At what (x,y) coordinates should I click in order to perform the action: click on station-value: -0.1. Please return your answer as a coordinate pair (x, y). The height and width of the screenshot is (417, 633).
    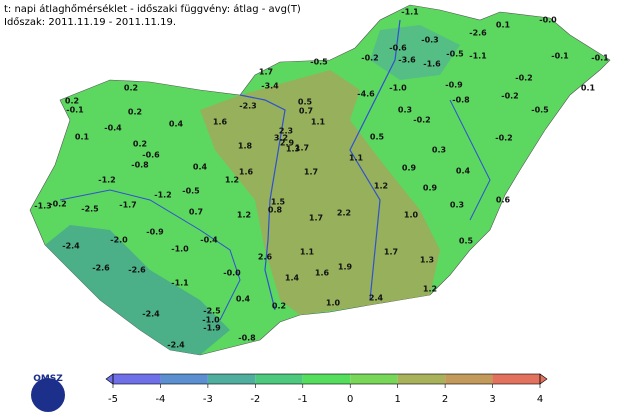
    Looking at the image, I should click on (600, 58).